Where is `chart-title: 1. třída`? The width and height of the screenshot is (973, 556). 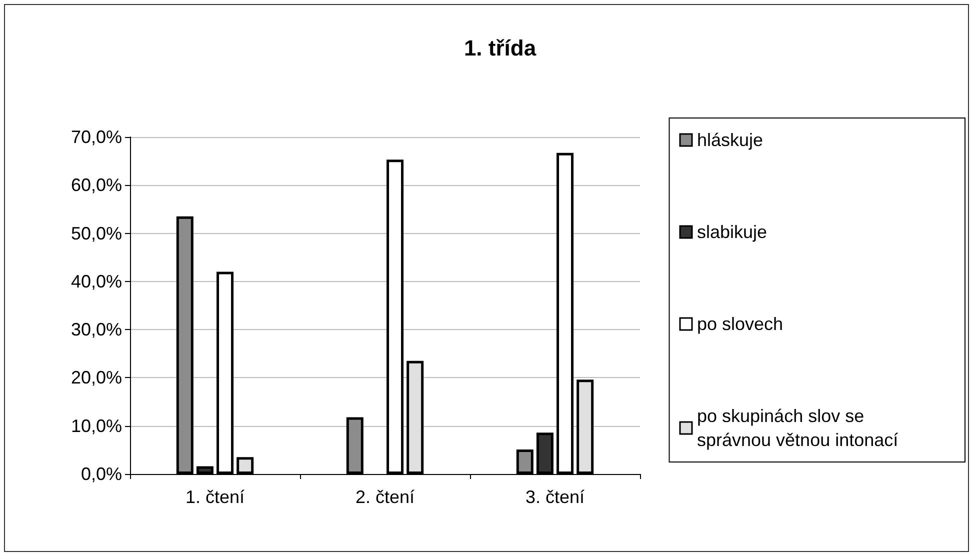
chart-title: 1. třída is located at coordinates (500, 48).